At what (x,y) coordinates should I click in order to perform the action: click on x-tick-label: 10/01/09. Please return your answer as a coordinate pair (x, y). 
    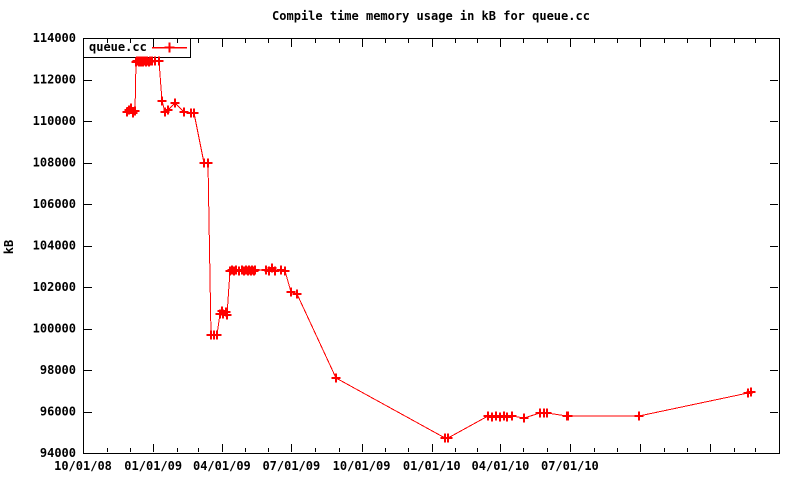
    Looking at the image, I should click on (362, 466).